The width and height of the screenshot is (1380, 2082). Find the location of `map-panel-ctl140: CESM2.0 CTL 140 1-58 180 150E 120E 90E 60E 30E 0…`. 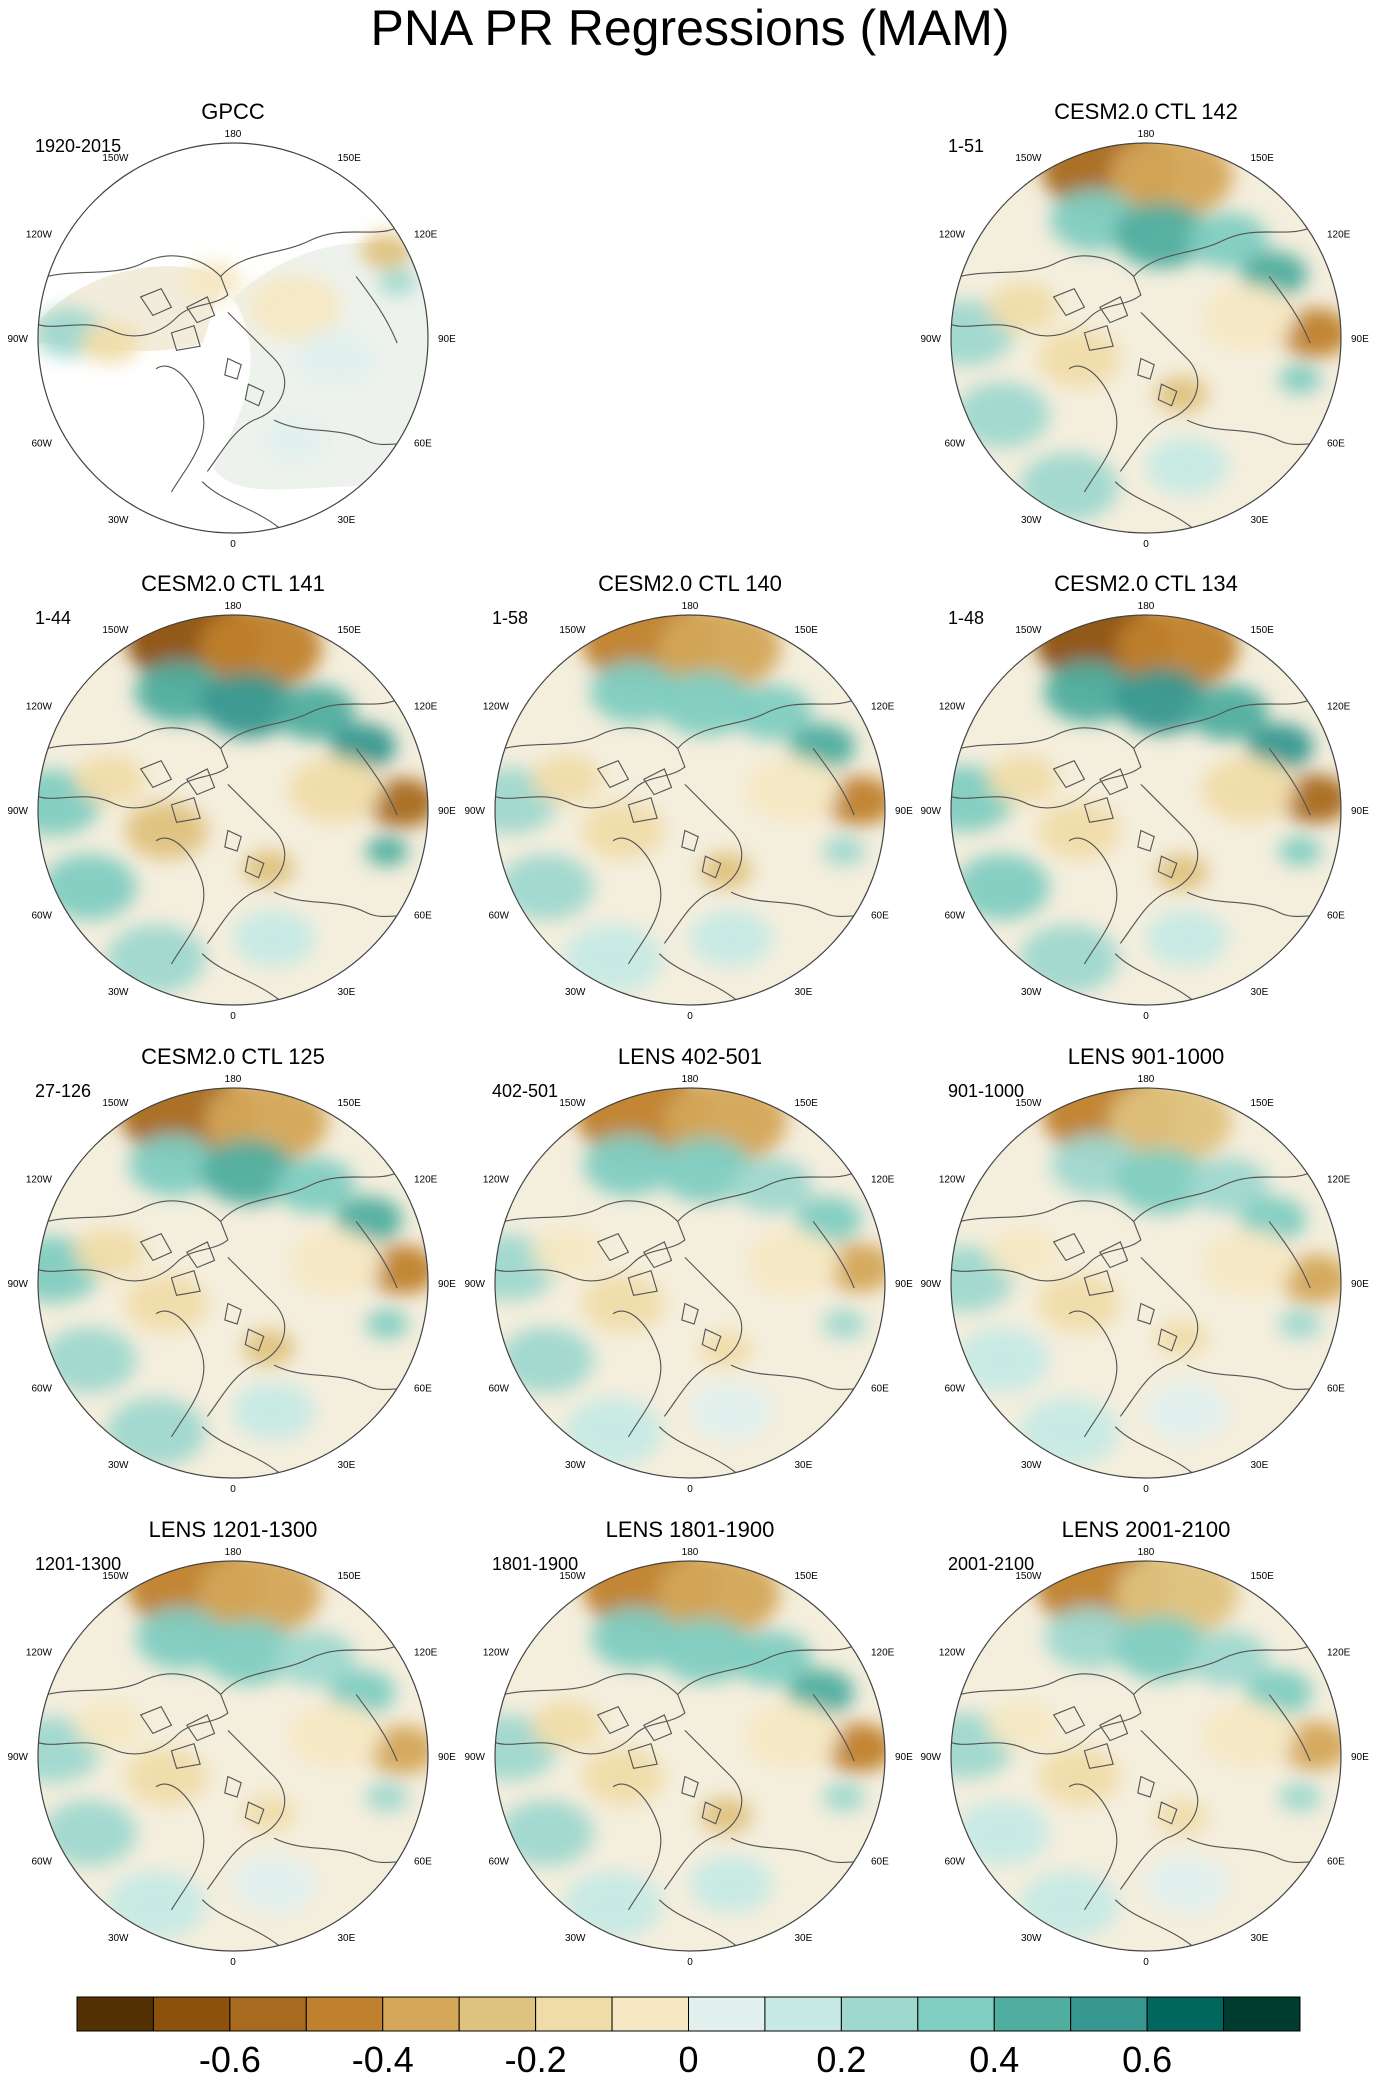

map-panel-ctl140: CESM2.0 CTL 140 1-58 180 150E 120E 90E 60E 30E 0… is located at coordinates (688, 796).